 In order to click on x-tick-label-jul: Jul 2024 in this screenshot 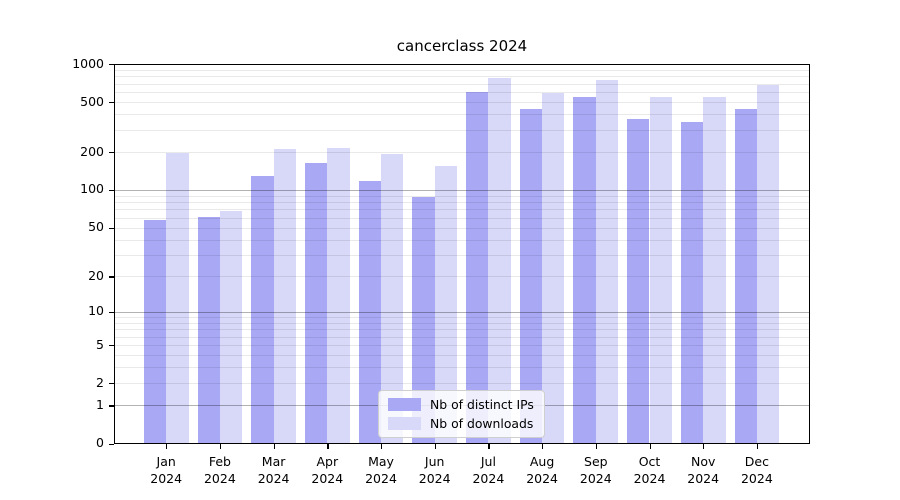, I will do `click(488, 469)`.